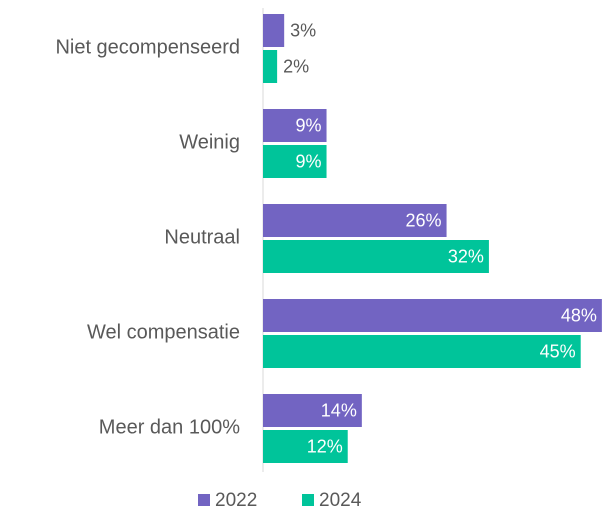  What do you see at coordinates (169, 427) in the screenshot?
I see `category-label: Meer dan 100%` at bounding box center [169, 427].